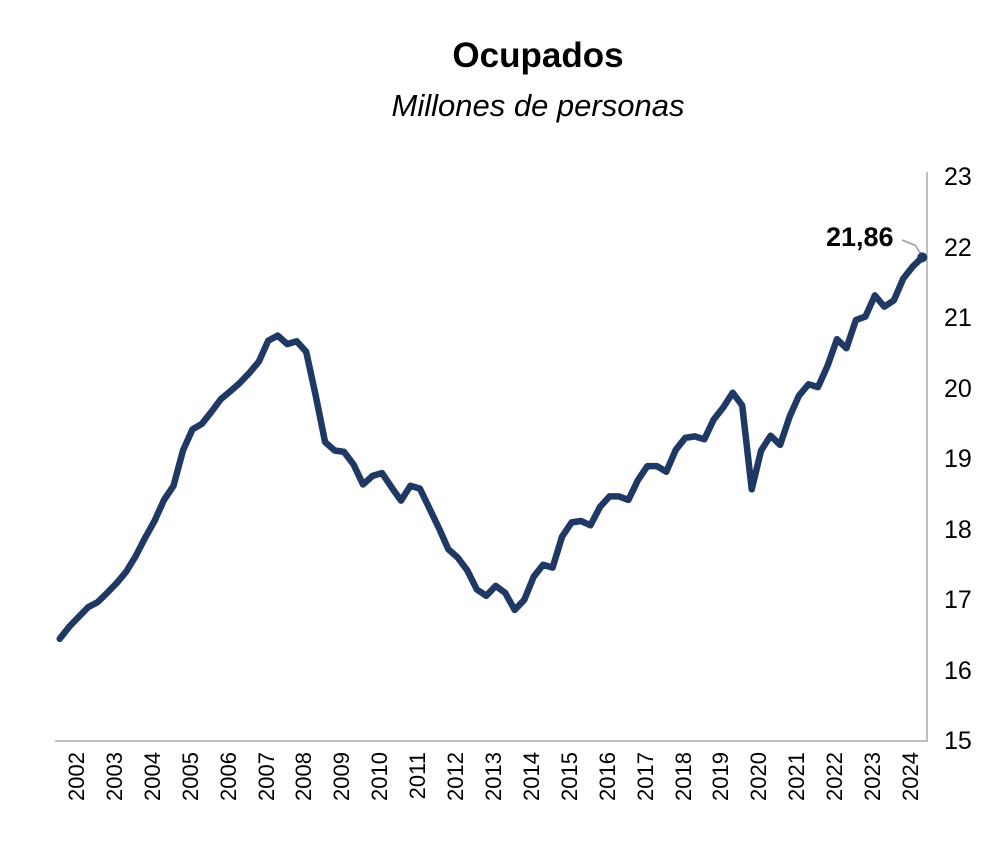  What do you see at coordinates (797, 776) in the screenshot?
I see `x-tick-label: 2021` at bounding box center [797, 776].